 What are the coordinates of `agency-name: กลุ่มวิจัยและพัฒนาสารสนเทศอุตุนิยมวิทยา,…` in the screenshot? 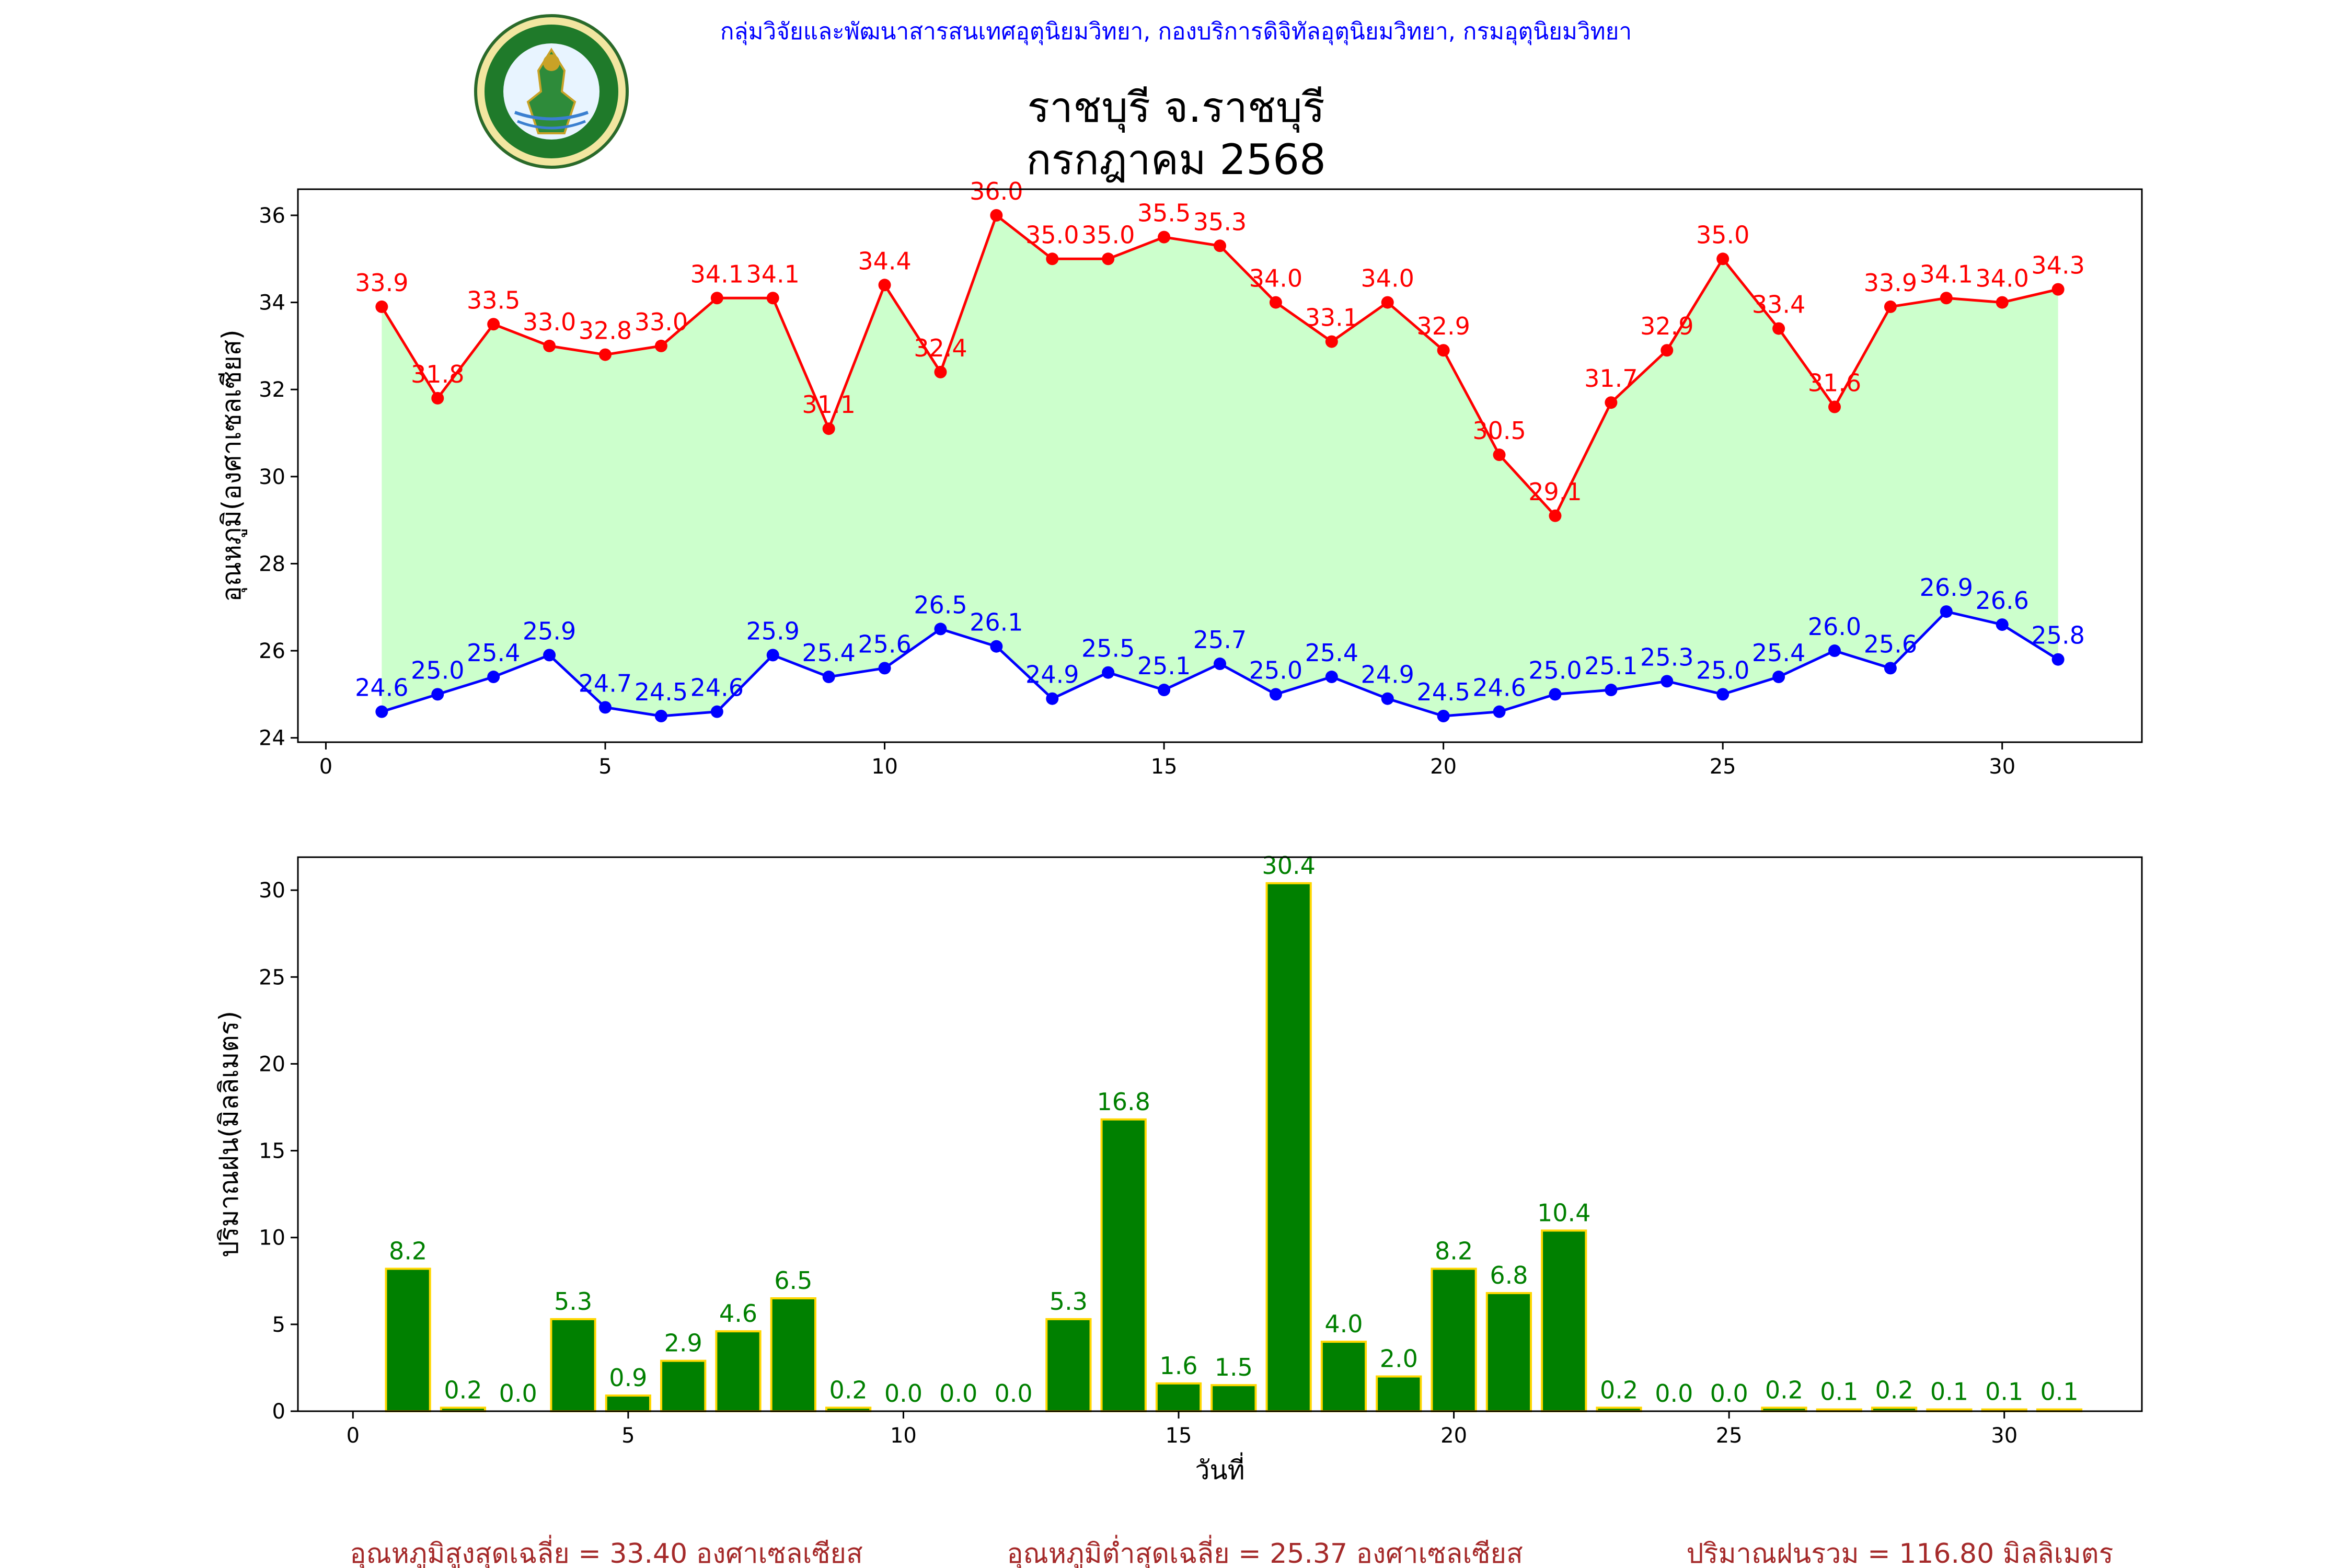 It's located at (1176, 31).